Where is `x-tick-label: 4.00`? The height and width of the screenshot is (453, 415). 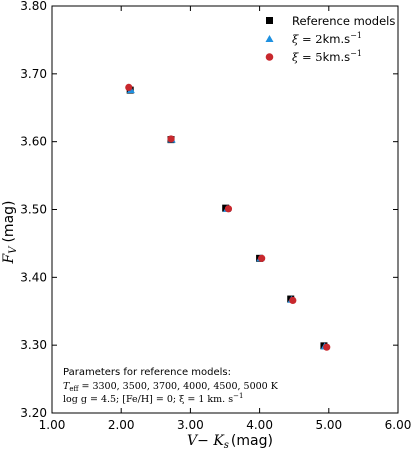 x-tick-label: 4.00 is located at coordinates (259, 425).